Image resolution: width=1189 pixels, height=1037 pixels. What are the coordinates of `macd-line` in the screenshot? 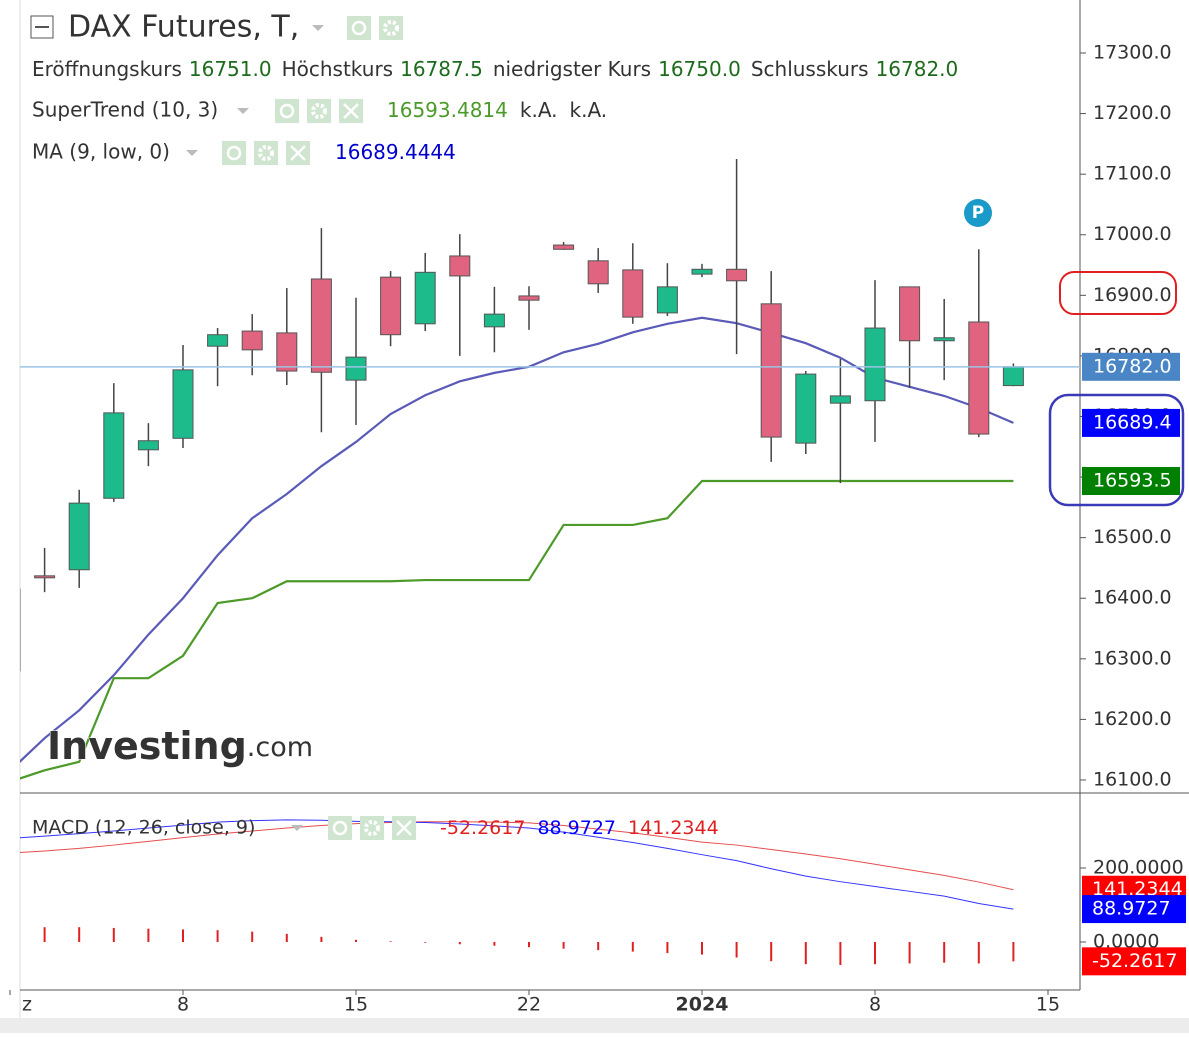 It's located at (517, 864).